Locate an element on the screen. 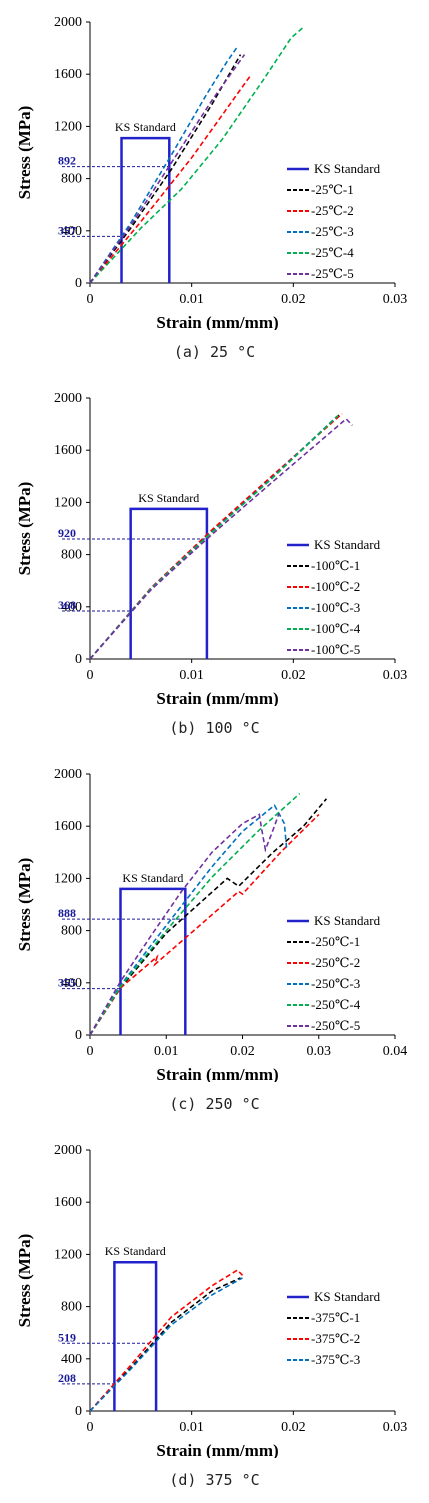 Image resolution: width=429 pixels, height=1503 pixels. legend-label: -100℃-5 is located at coordinates (335, 649).